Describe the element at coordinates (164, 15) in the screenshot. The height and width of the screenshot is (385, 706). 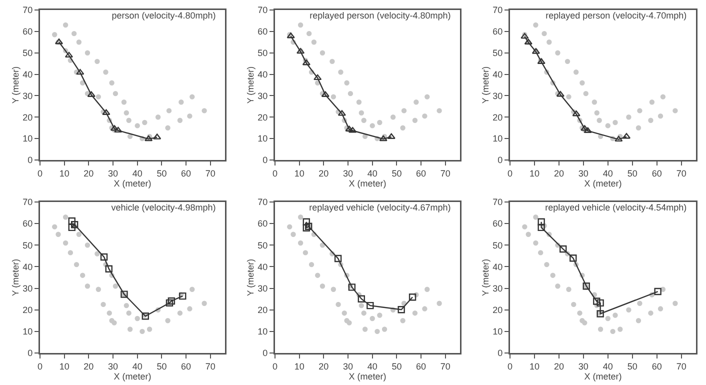
I see `chart-title: person (velocity-4.80mph)` at that location.